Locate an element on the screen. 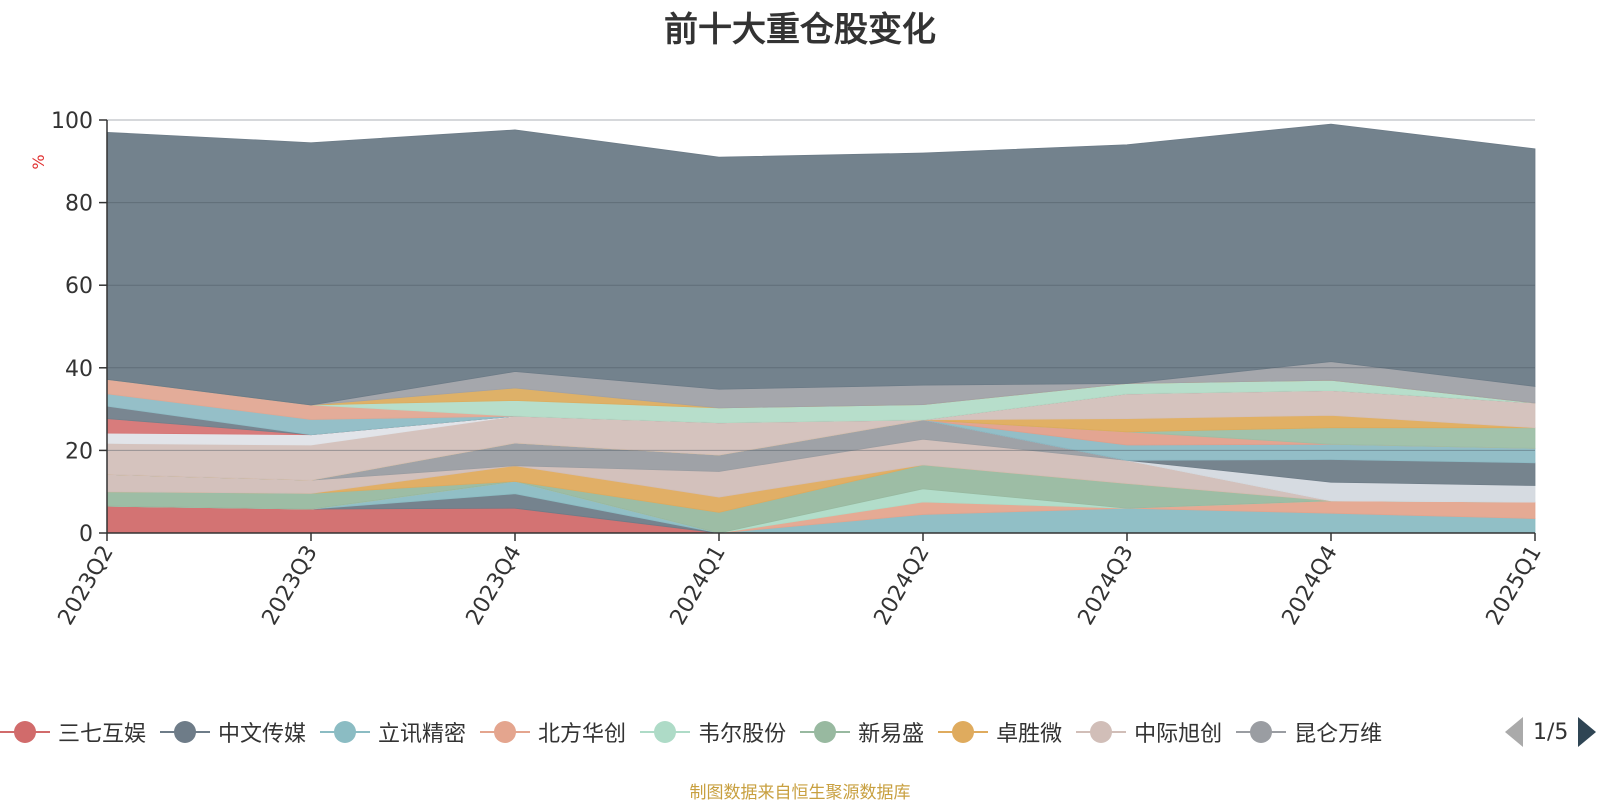 The width and height of the screenshot is (1600, 803). legend-item: 中际旭创 is located at coordinates (1149, 732).